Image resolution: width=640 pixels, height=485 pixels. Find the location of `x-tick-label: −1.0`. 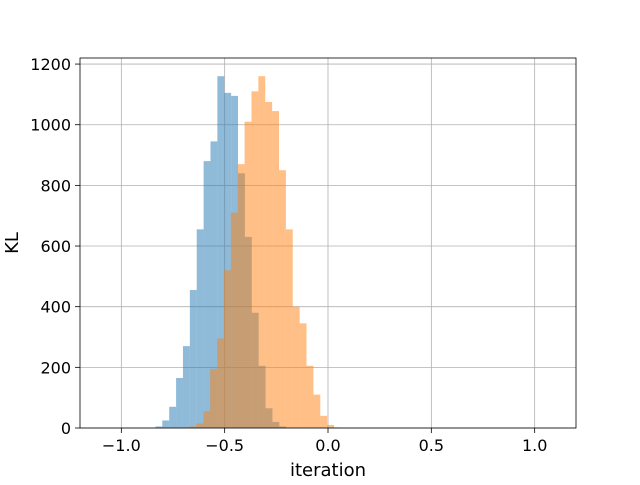

x-tick-label: −1.0 is located at coordinates (121, 445).